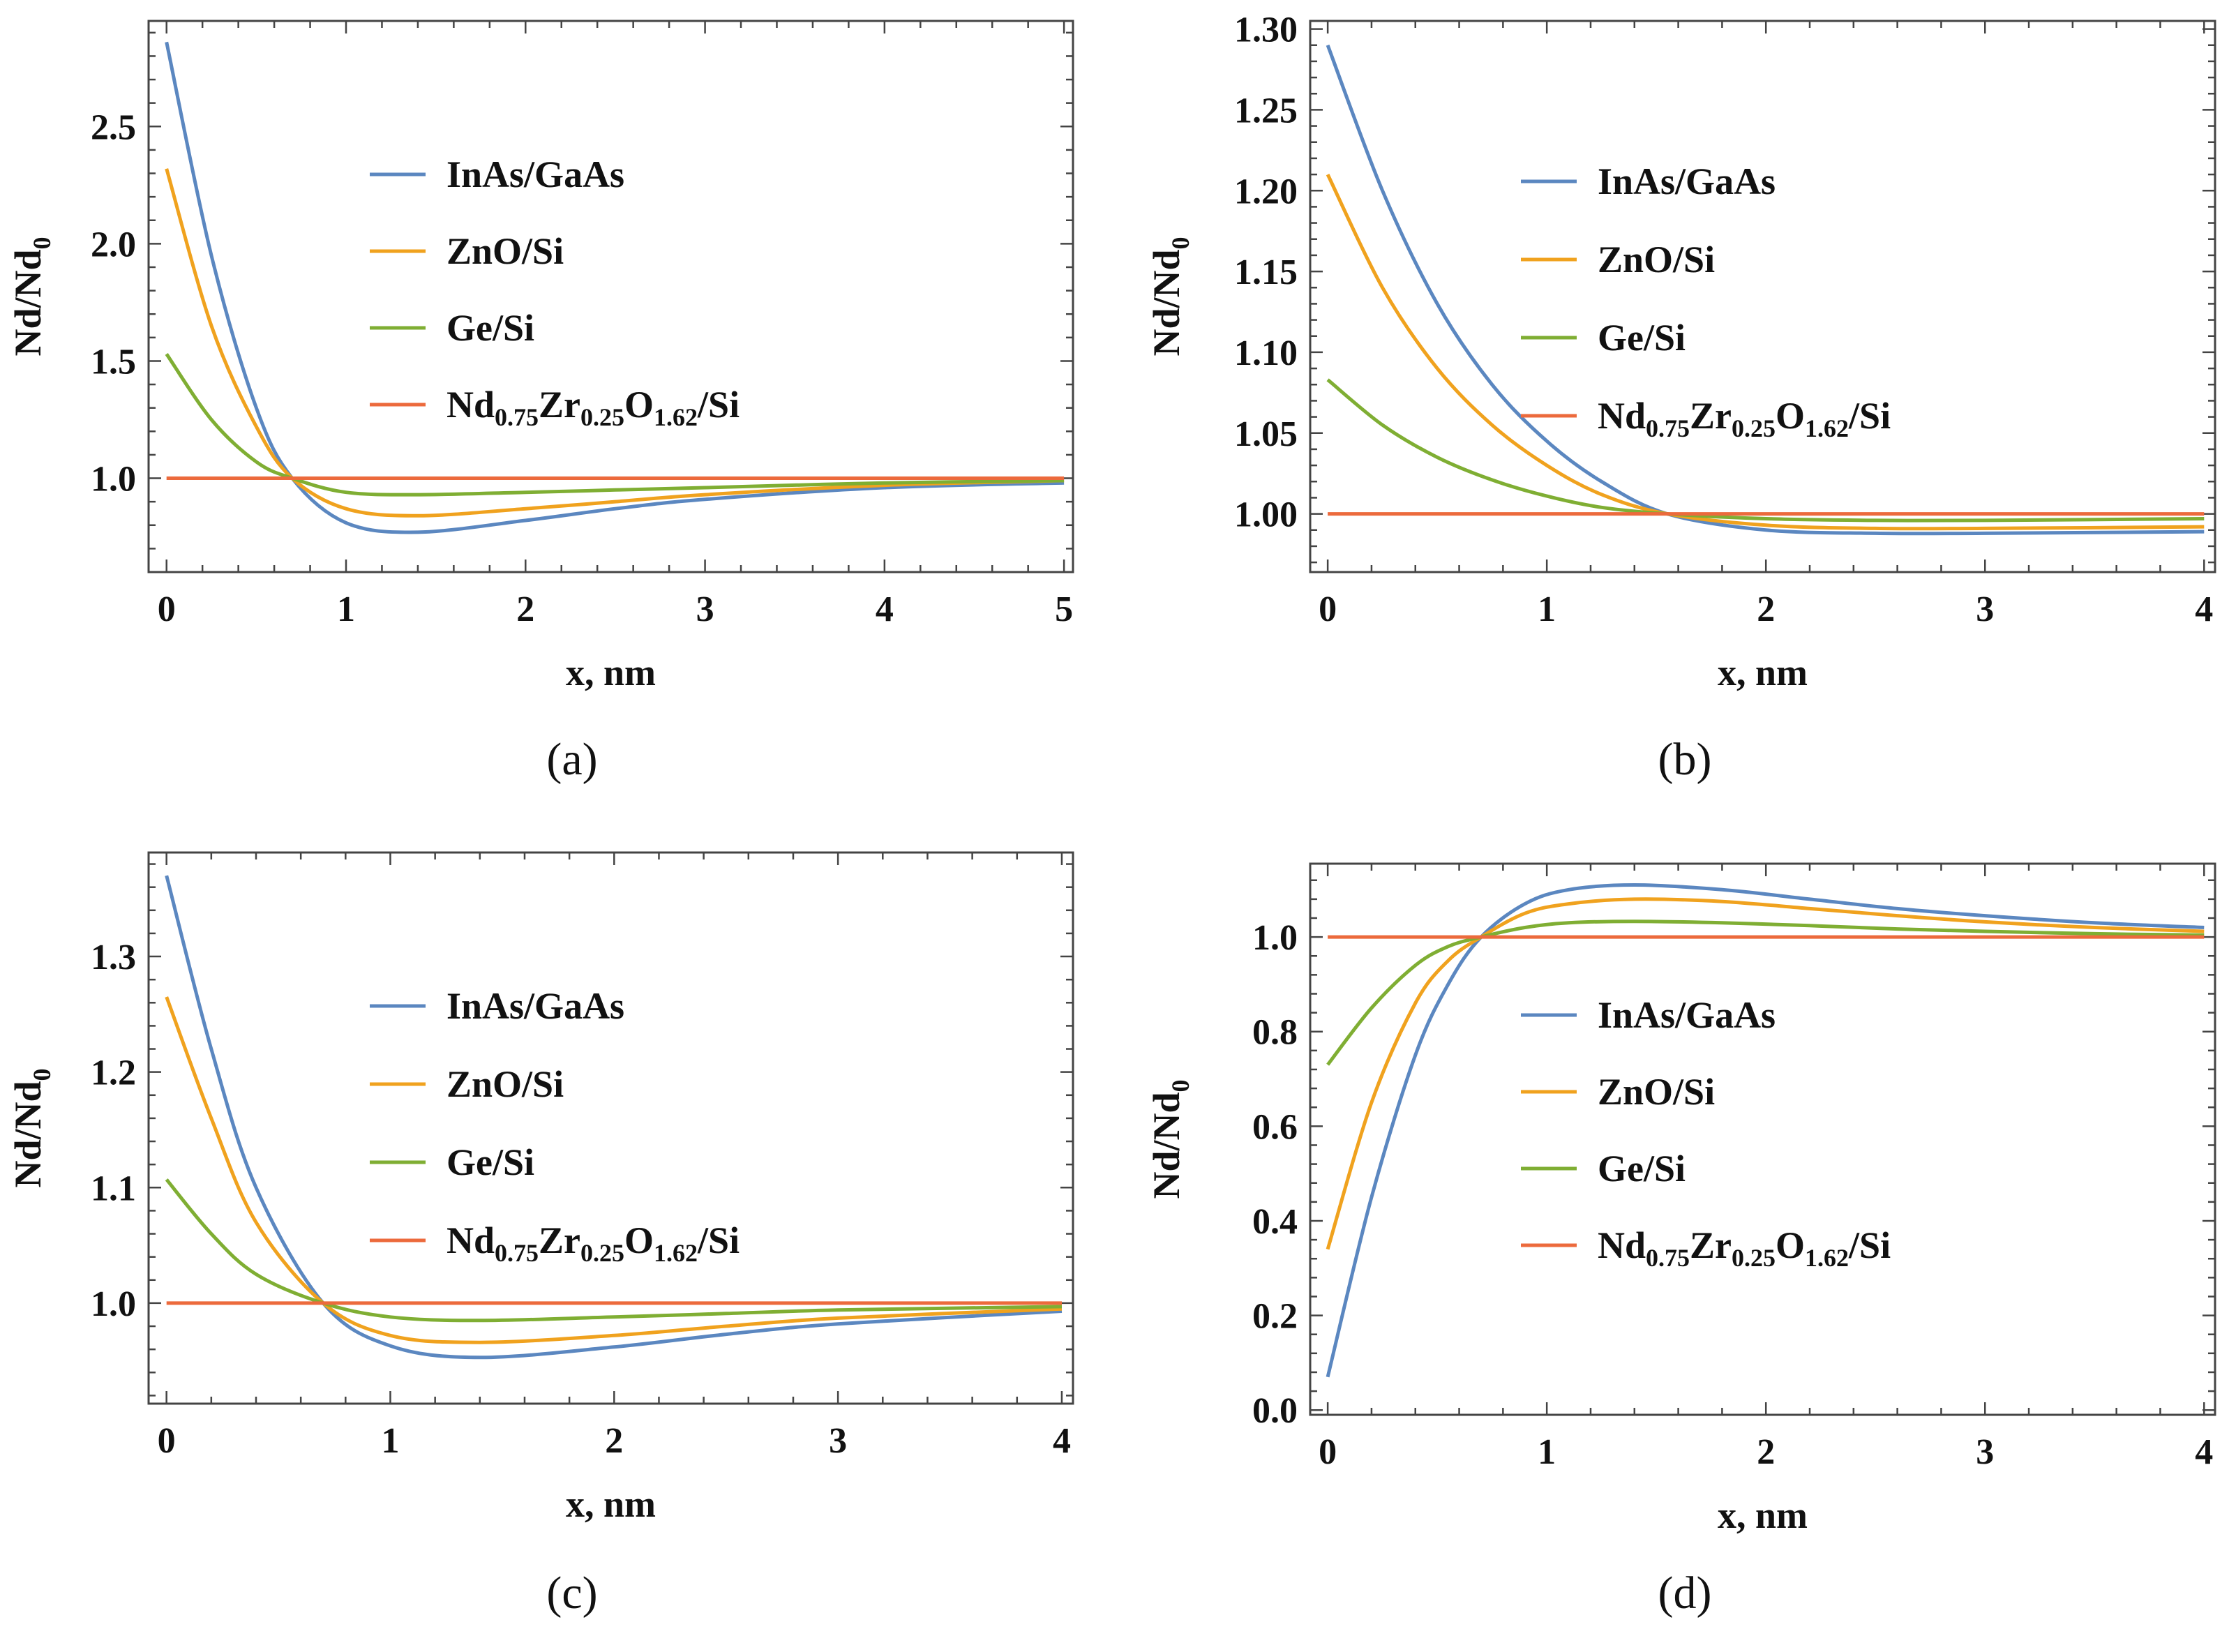 The width and height of the screenshot is (2229, 1652). Describe the element at coordinates (1685, 1594) in the screenshot. I see `panel-label: (d)` at that location.